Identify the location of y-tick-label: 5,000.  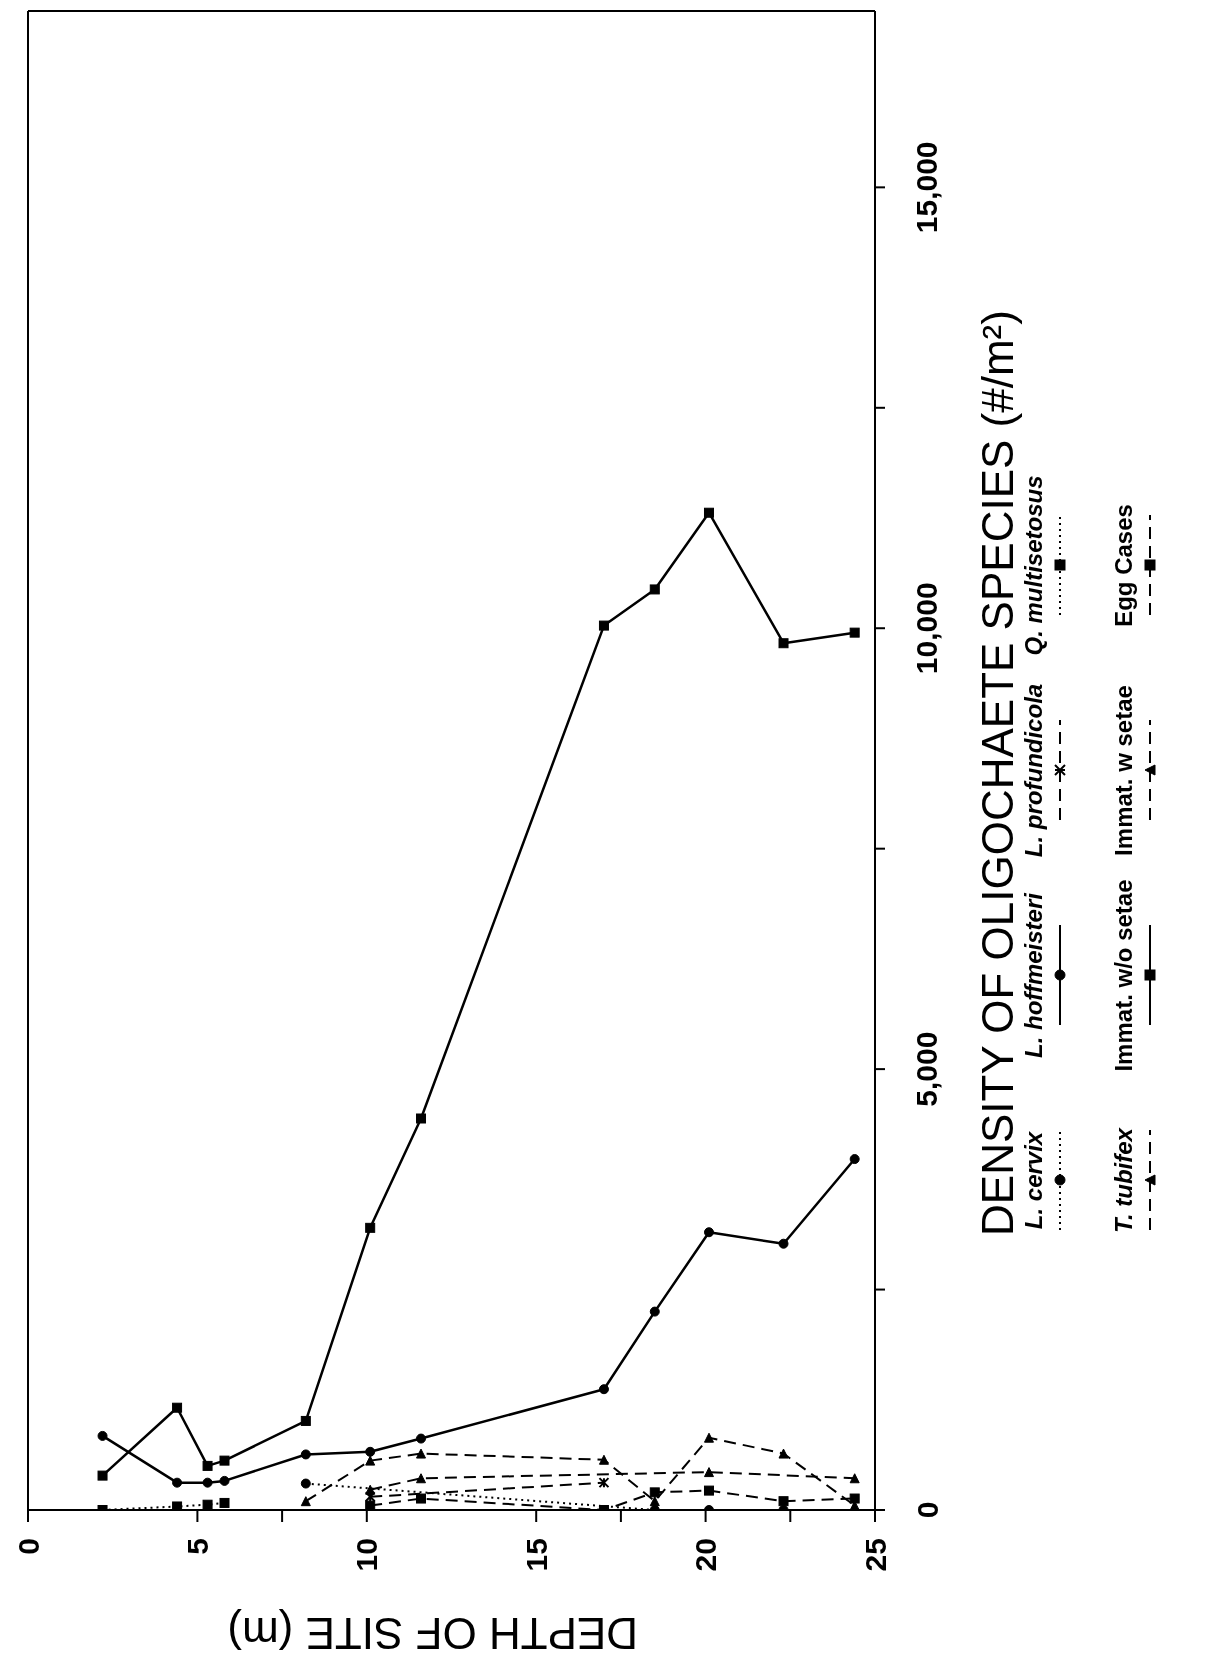
(927, 1069).